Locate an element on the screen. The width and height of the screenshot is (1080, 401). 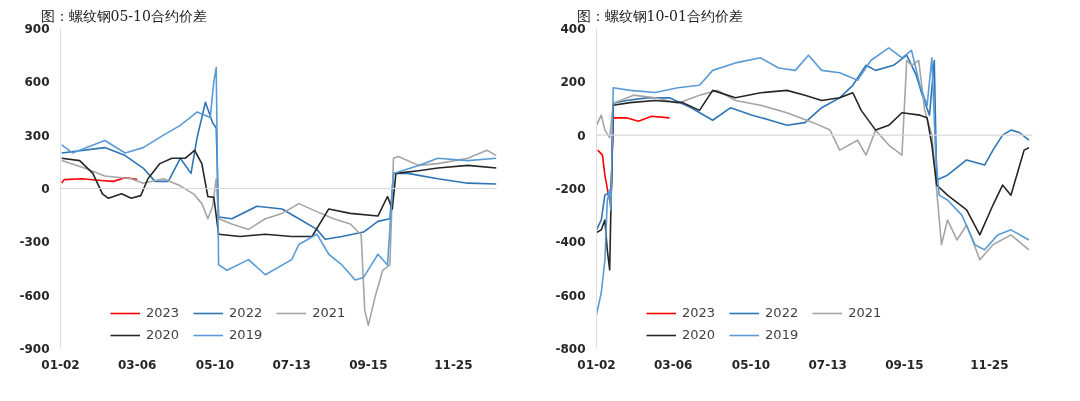
y-tick-label: 200 is located at coordinates (573, 82).